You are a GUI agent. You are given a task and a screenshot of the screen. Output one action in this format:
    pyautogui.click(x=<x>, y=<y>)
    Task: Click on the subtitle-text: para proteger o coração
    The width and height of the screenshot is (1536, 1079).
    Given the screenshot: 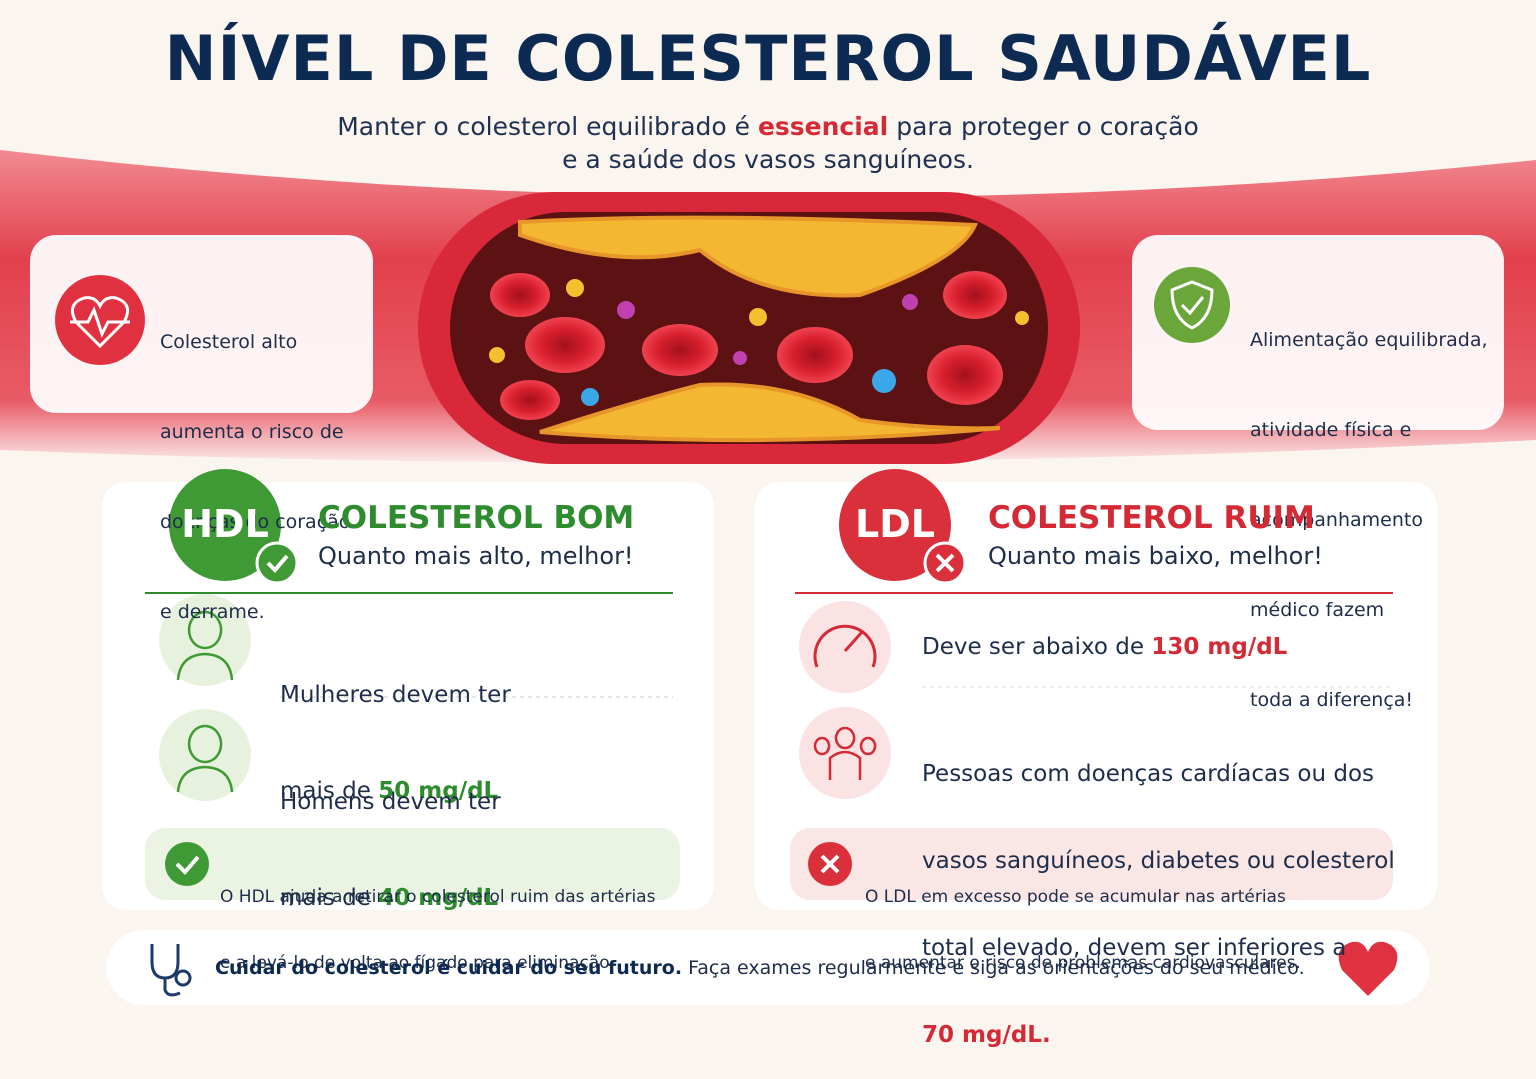 What is the action you would take?
    pyautogui.click(x=1043, y=126)
    